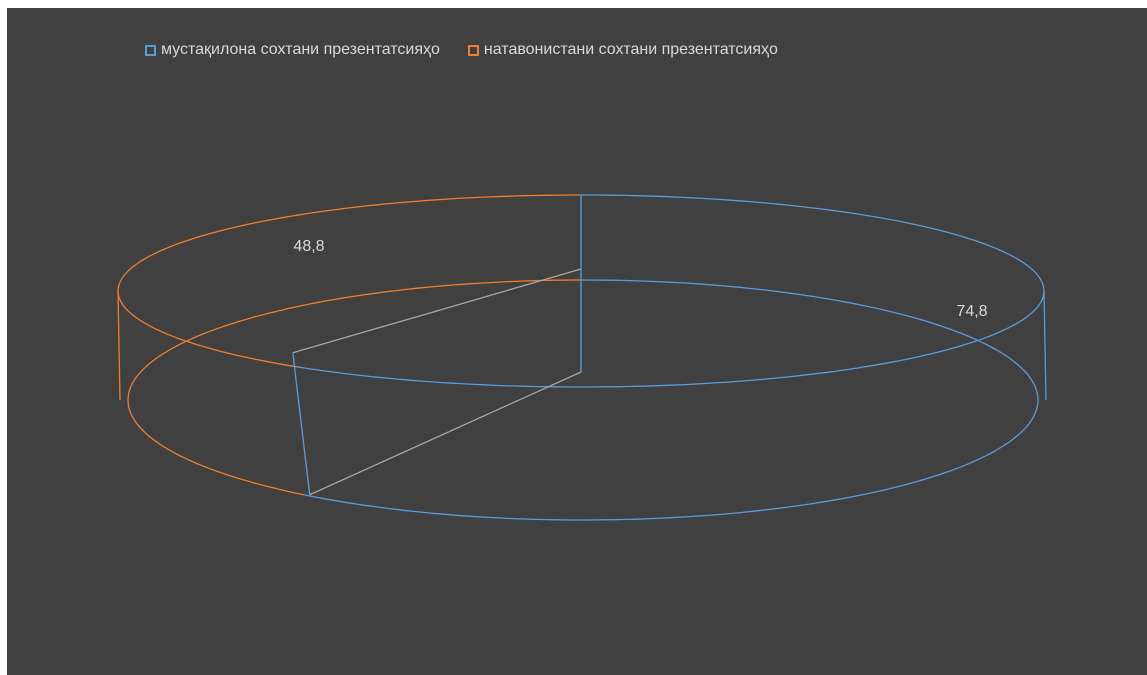 Image resolution: width=1147 pixels, height=675 pixels. I want to click on legend-item-independent: мустақилона сохтани презентатсияҳо, so click(292, 50).